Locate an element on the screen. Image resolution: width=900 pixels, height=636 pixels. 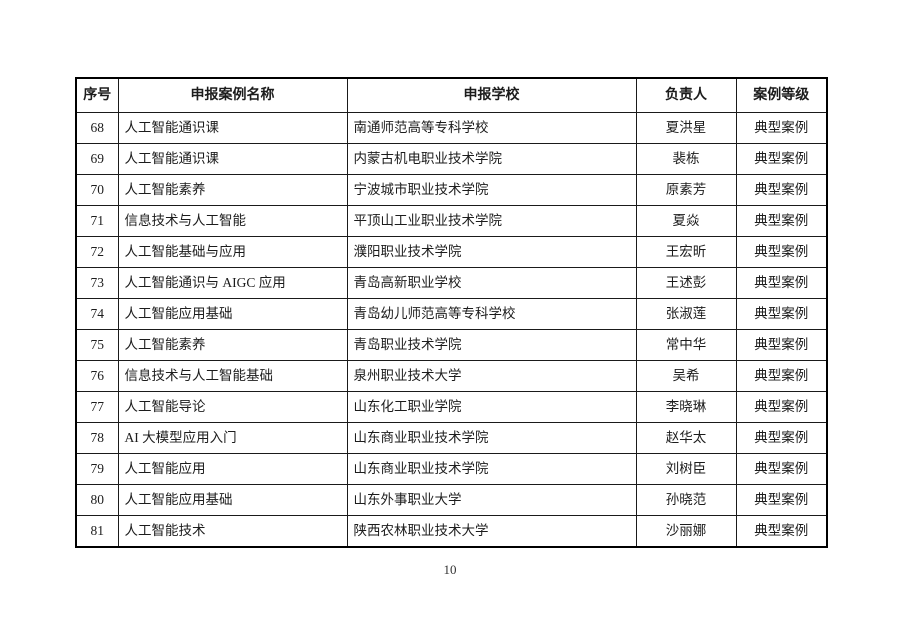
cell-leader: 裴栋 is located at coordinates (686, 159).